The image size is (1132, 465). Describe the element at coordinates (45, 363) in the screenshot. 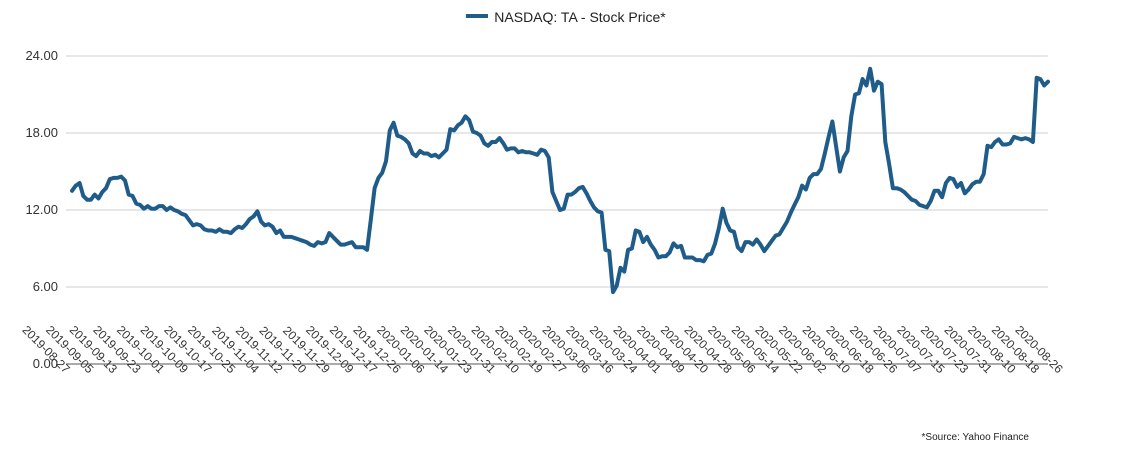

I see `y-tick-label: 0.00` at that location.